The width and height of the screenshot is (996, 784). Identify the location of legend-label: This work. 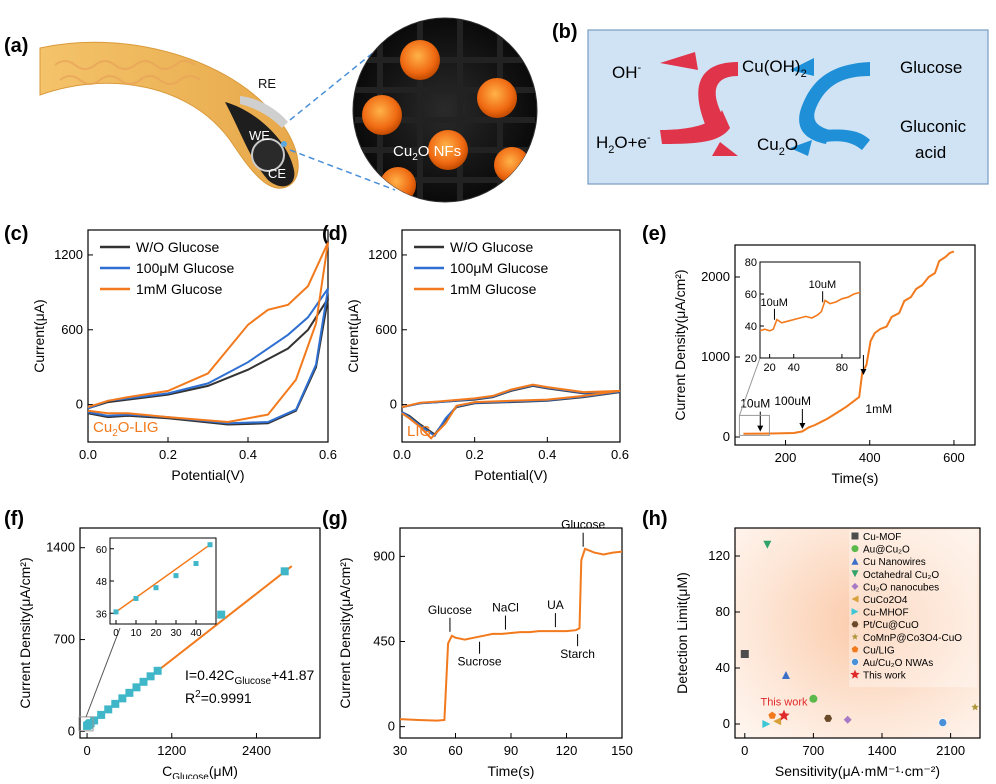
(885, 676).